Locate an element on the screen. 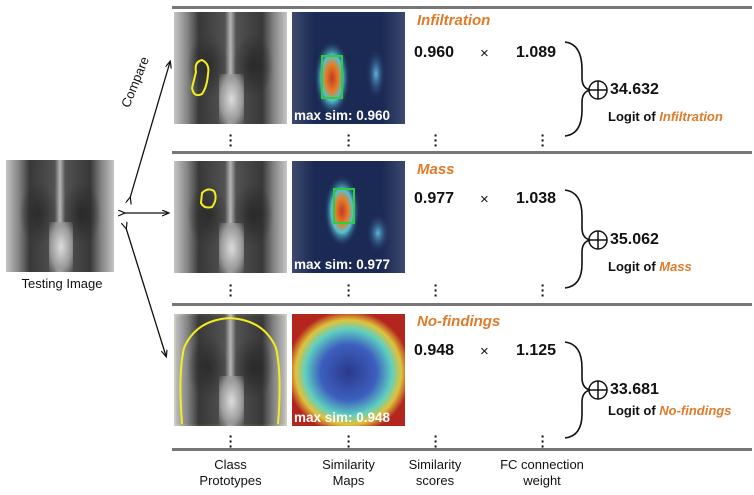 This screenshot has height=495, width=754. logit-value-mass: 35.062 is located at coordinates (634, 239).